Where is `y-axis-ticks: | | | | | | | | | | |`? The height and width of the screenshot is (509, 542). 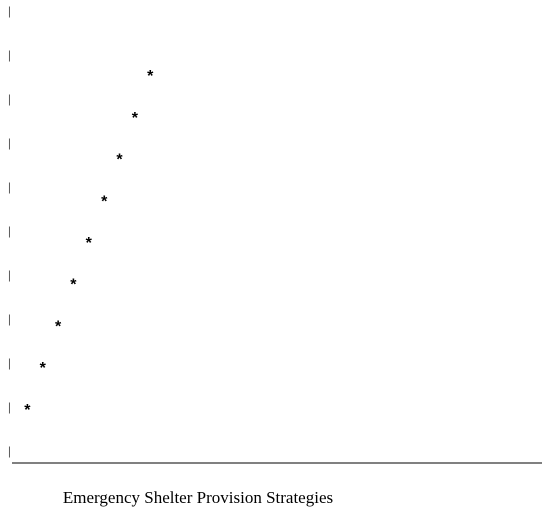 y-axis-ticks: | | | | | | | | | | | is located at coordinates (9, 230).